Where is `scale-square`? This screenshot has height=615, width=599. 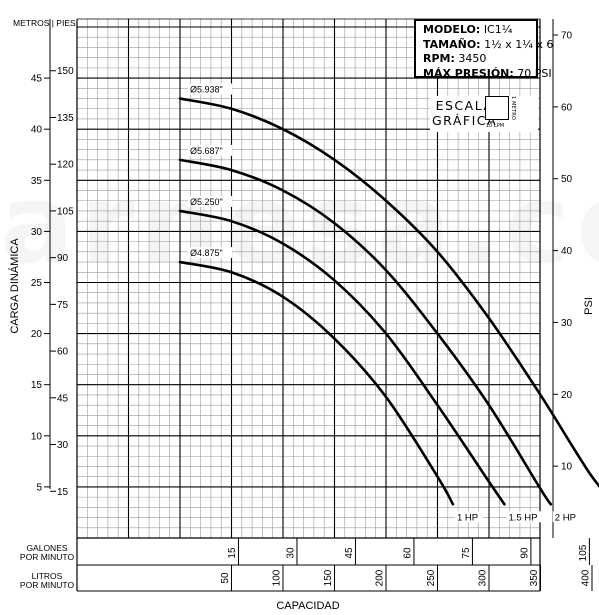 scale-square is located at coordinates (497, 108).